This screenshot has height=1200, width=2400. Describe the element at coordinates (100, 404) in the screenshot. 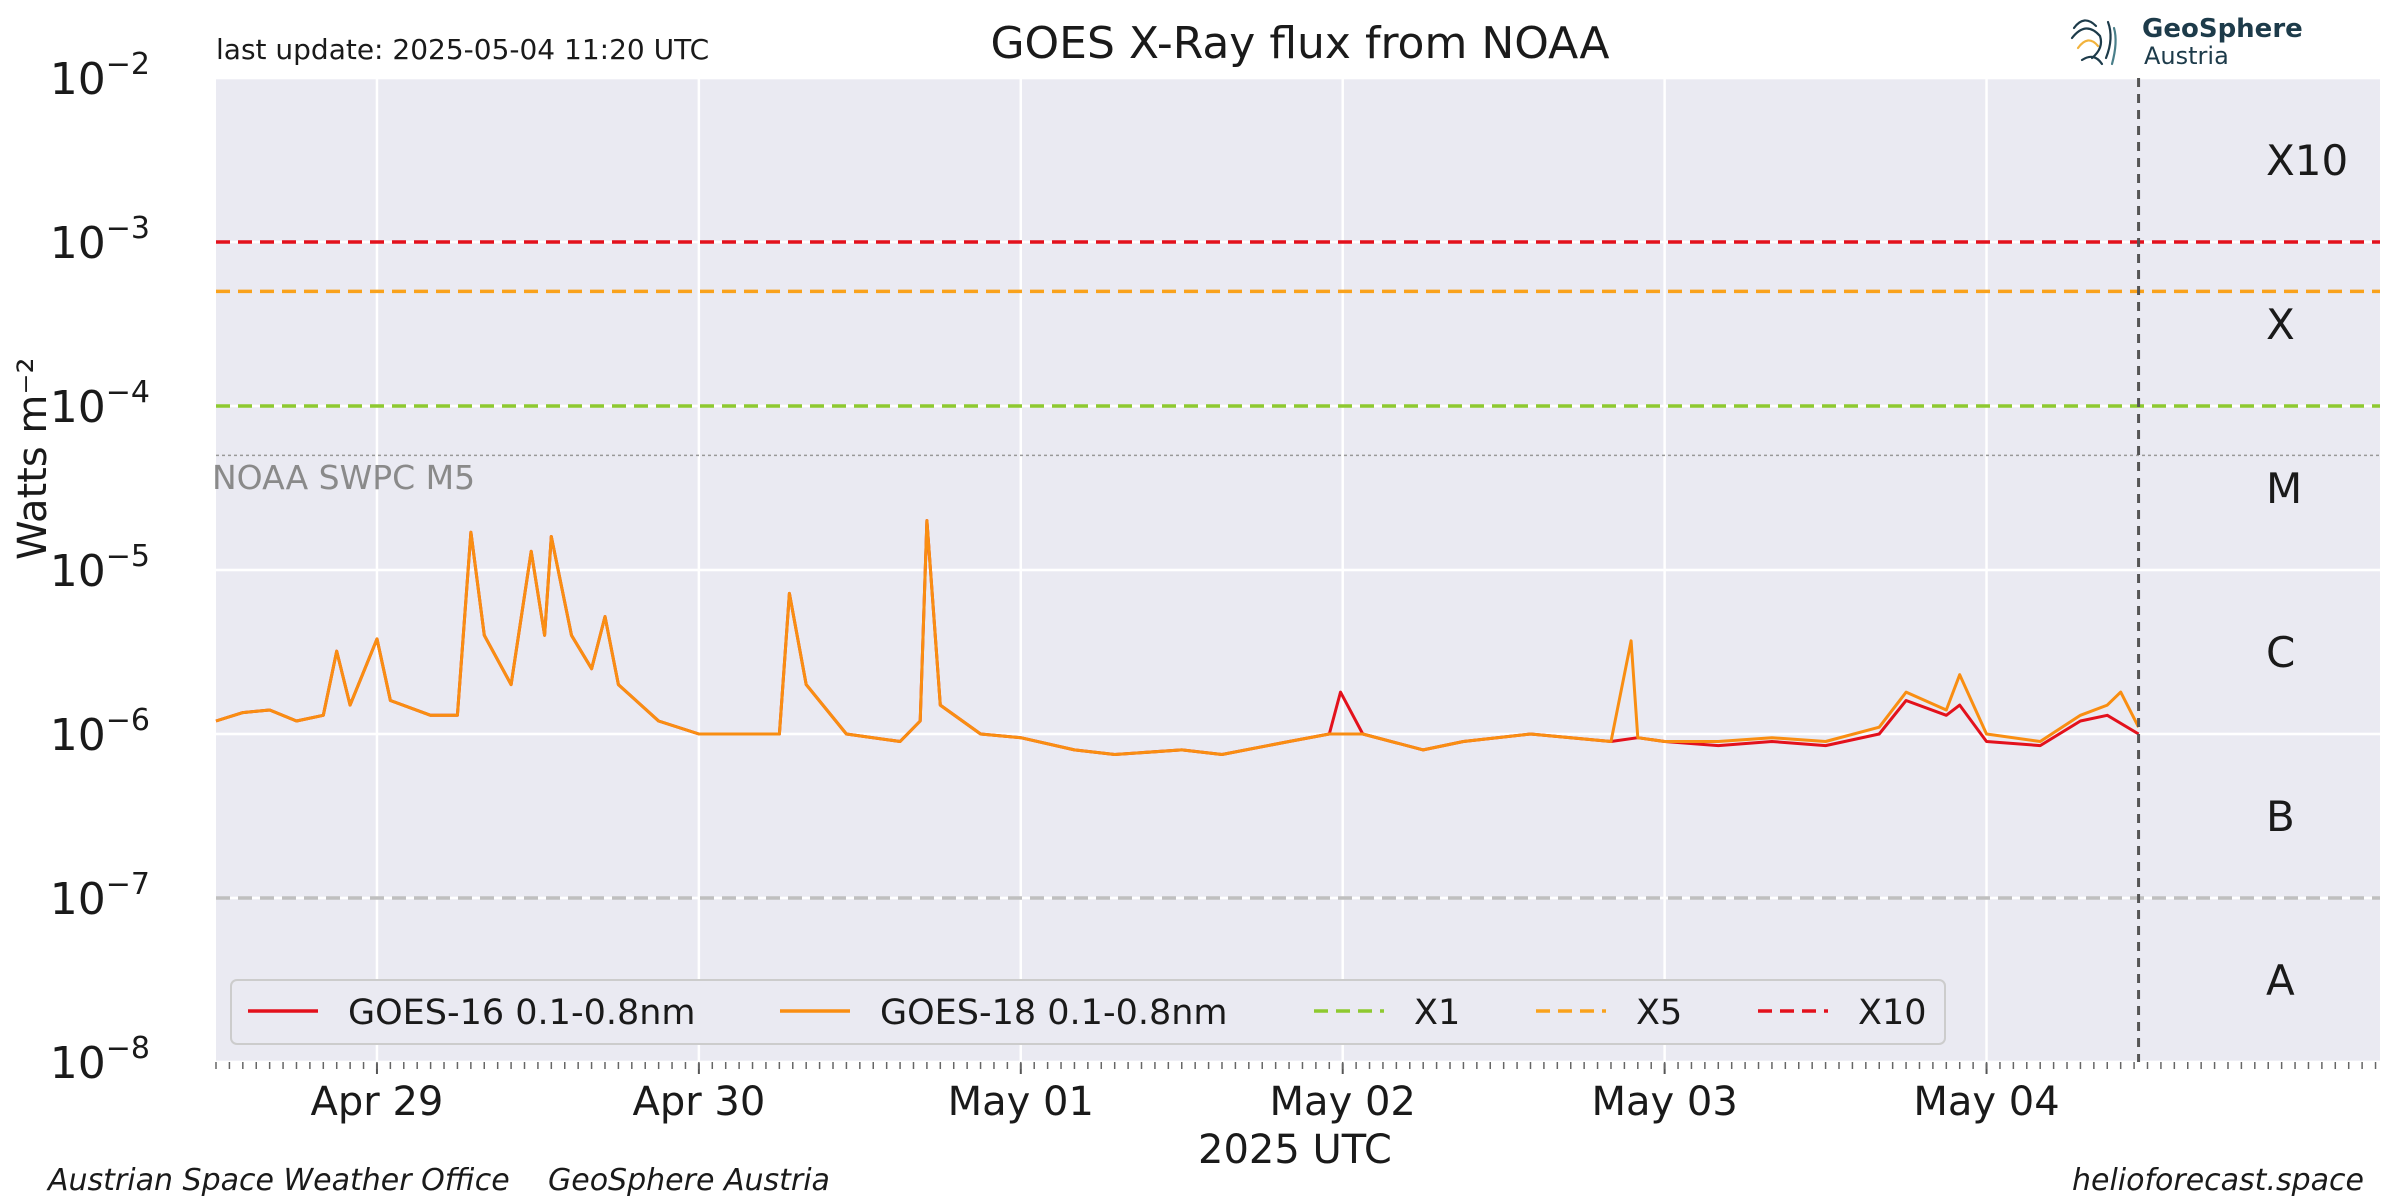

I see `y-tick-label: 10⁻⁴` at that location.